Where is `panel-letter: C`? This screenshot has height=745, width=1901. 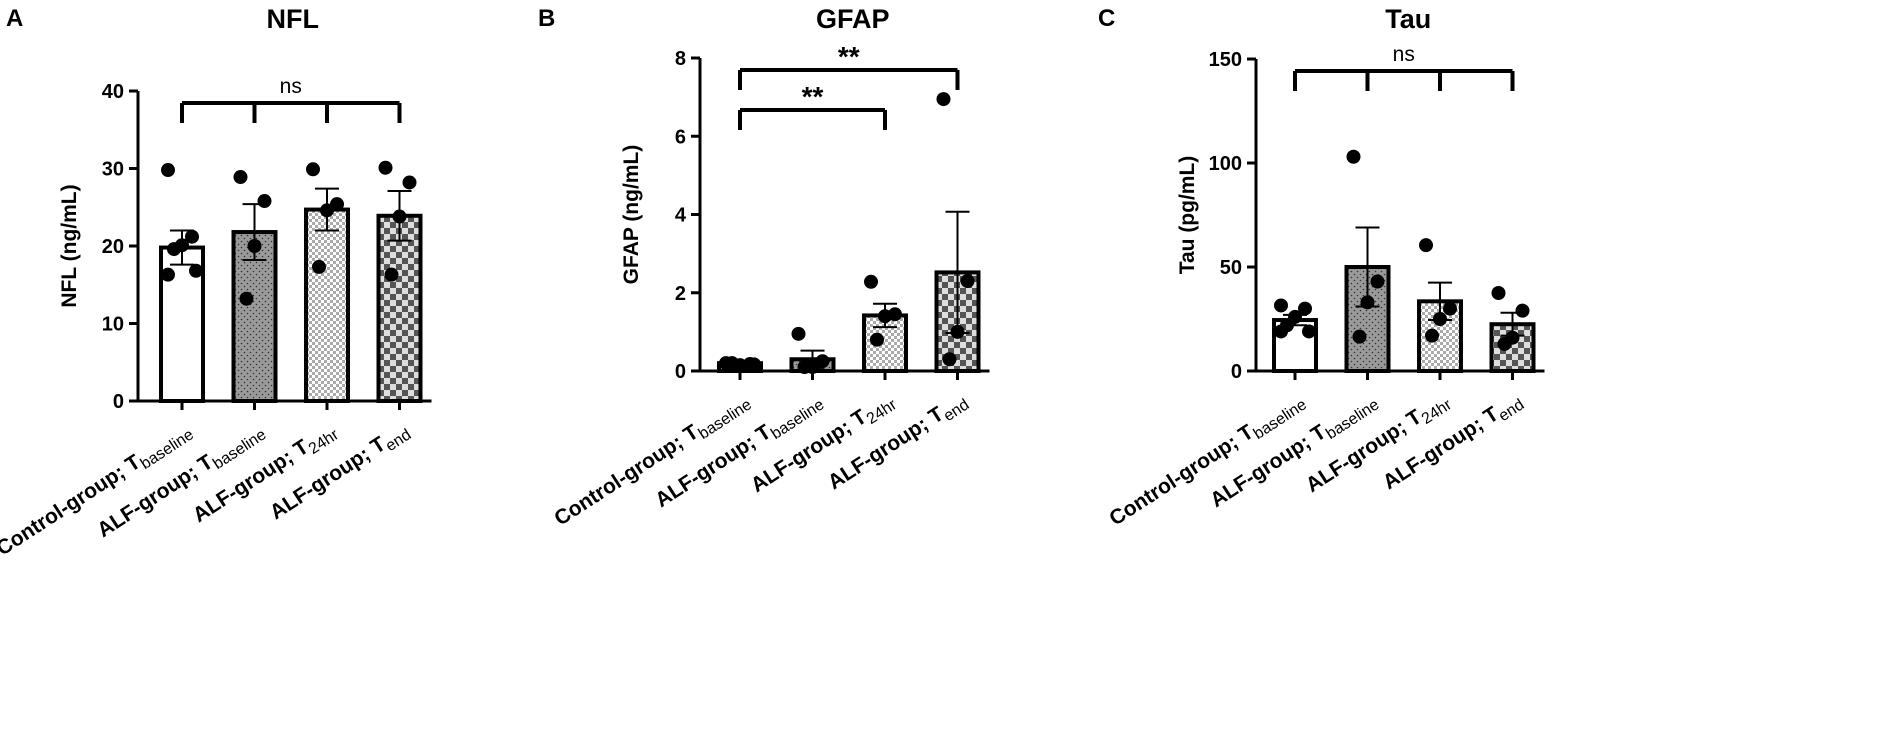 panel-letter: C is located at coordinates (1106, 18).